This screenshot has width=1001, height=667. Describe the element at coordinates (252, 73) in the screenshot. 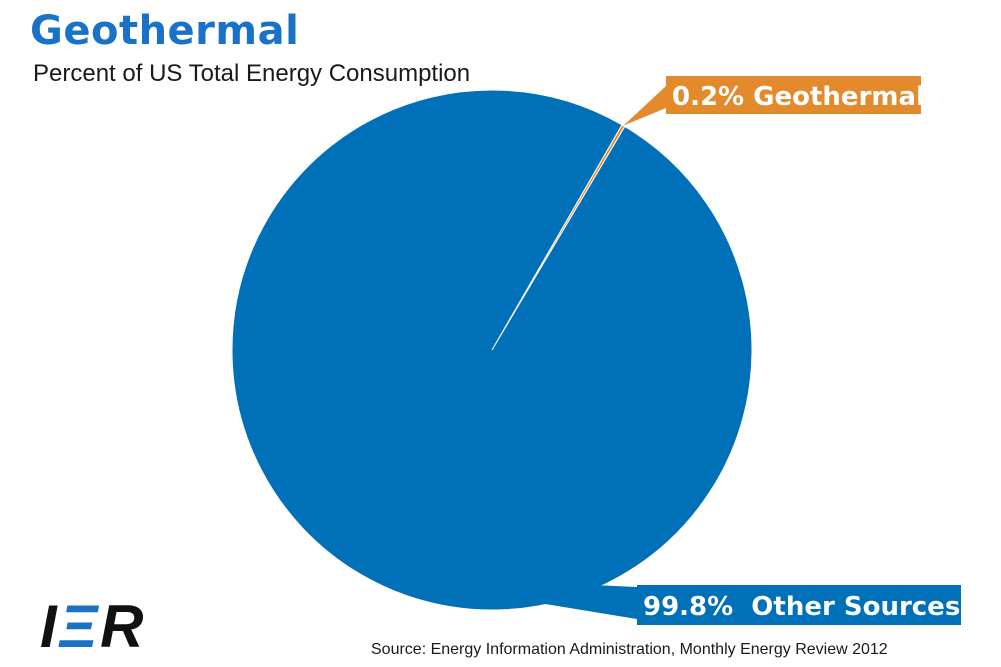

I see `chart-subtitle: Percent of US Total Energy Consumption` at that location.